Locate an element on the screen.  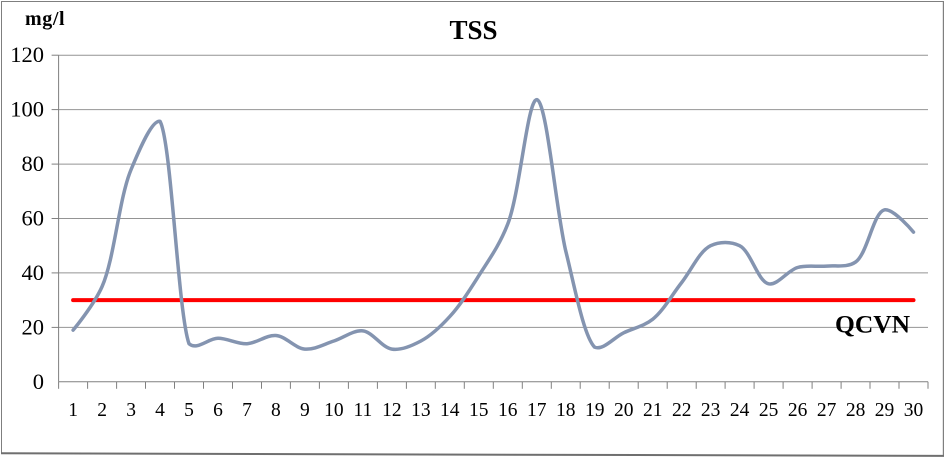
svg-text: 24 is located at coordinates (740, 410).